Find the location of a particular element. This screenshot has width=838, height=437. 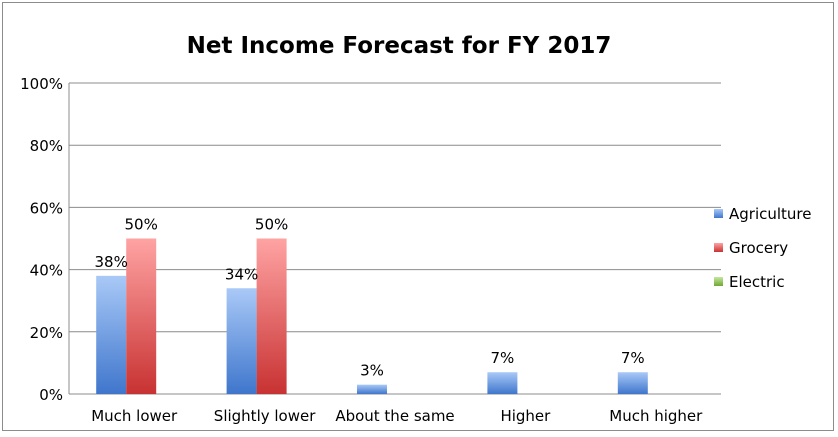

y-tick-label: 40% is located at coordinates (46, 271).